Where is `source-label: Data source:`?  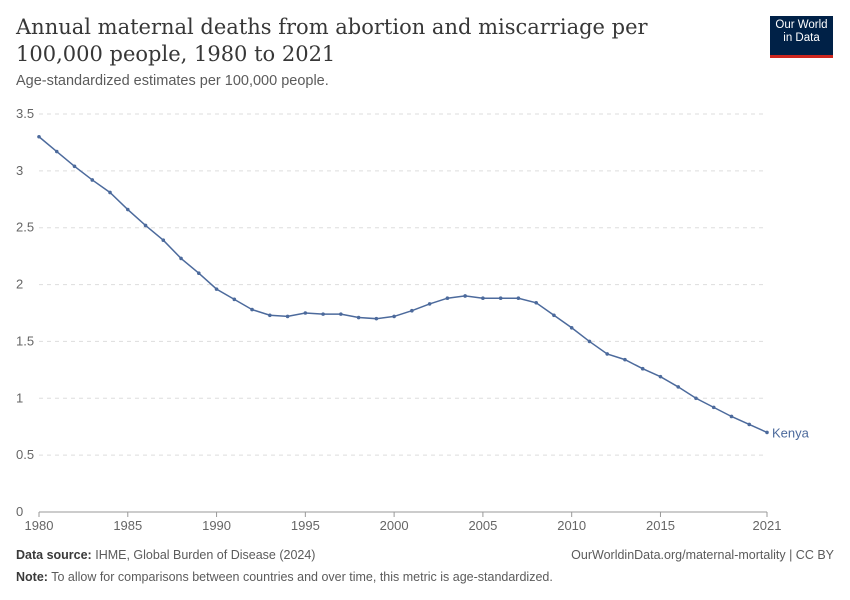 source-label: Data source: is located at coordinates (54, 555).